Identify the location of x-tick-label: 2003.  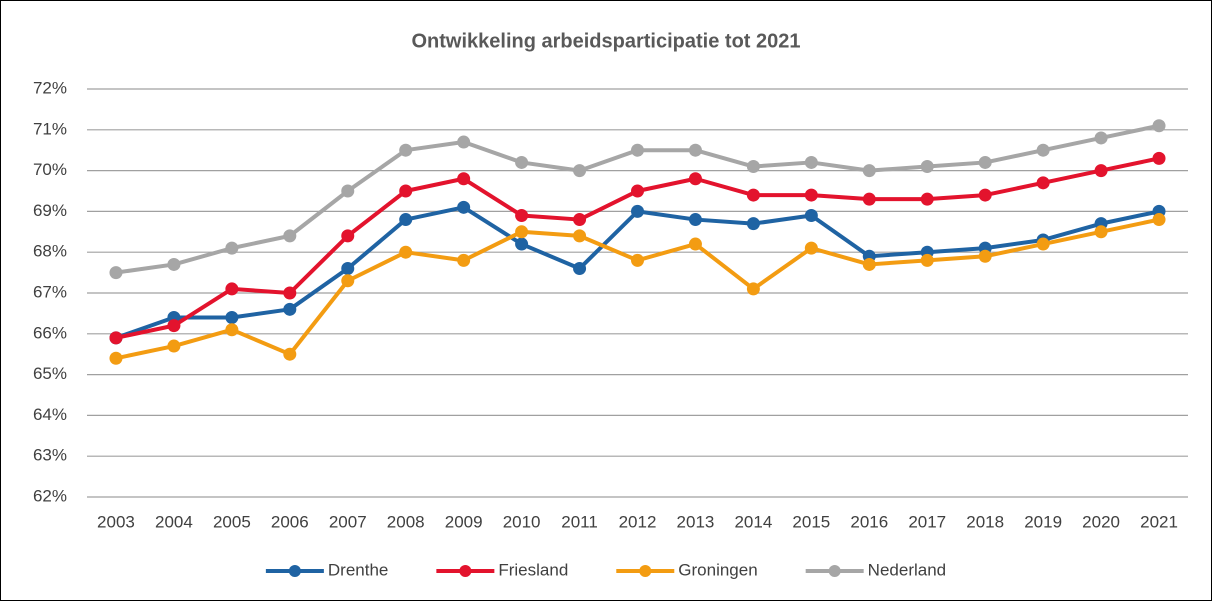
(116, 521).